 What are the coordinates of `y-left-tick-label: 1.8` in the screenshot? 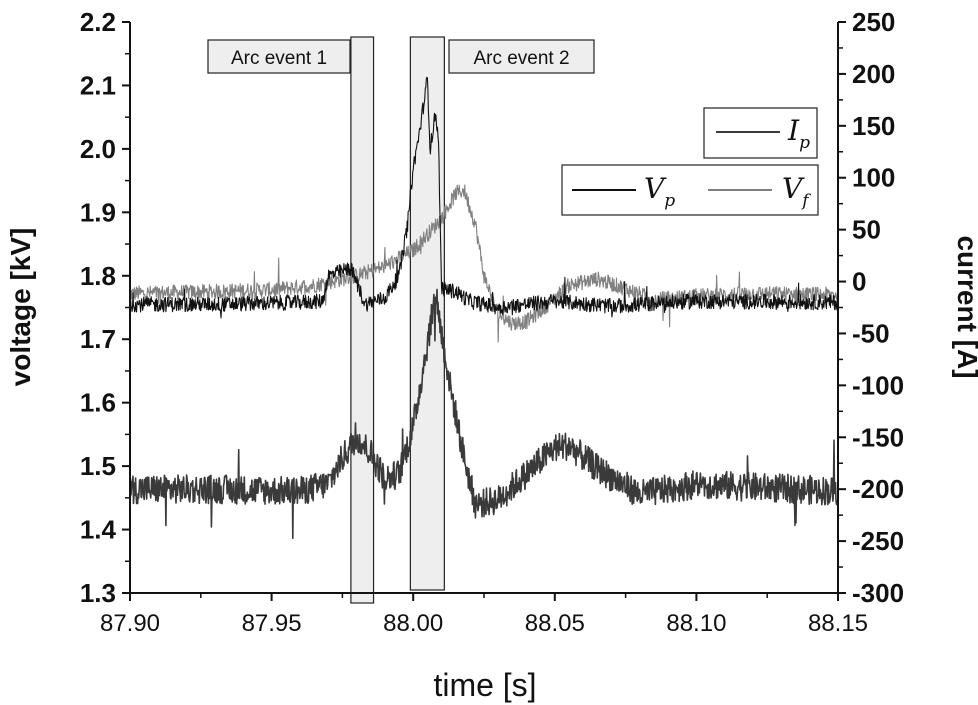 It's located at (98, 276).